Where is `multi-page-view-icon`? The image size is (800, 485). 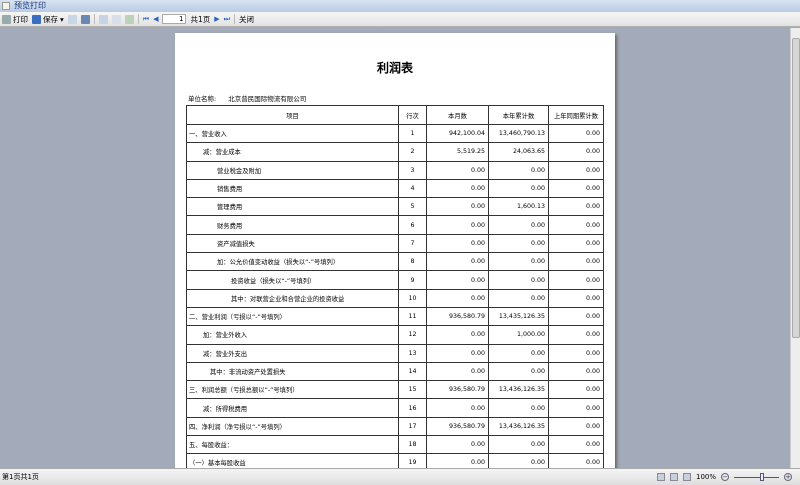 multi-page-view-icon is located at coordinates (660, 477).